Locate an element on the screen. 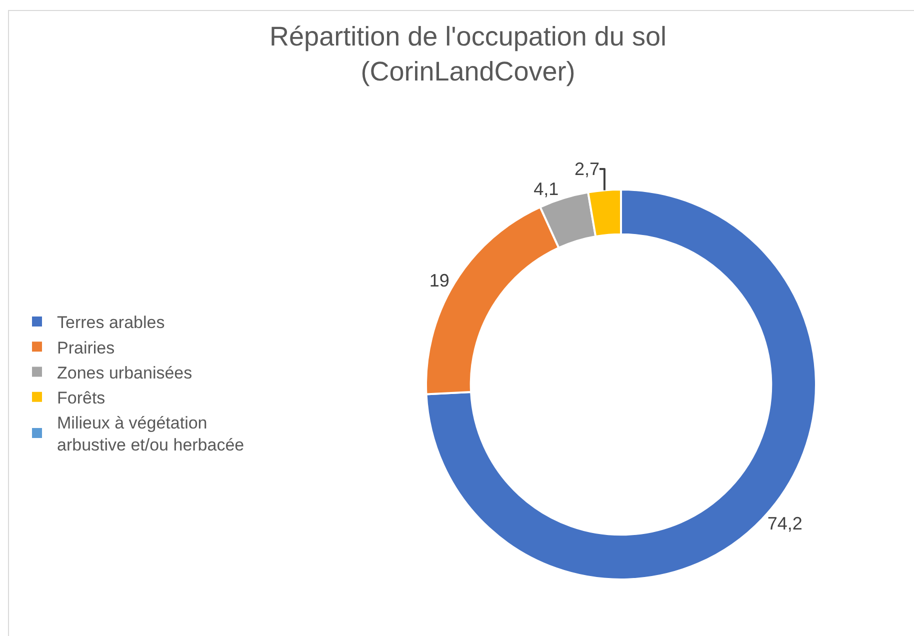  legend-label: Milieux à végétation arbustive et/ou herbacée is located at coordinates (150, 434).